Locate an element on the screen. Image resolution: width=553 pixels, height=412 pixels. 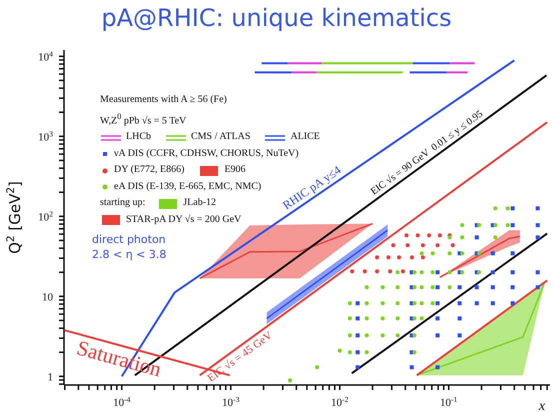
annotation: W,Z$^{0}$ pPb √s = 5 TeV is located at coordinates (144, 119).